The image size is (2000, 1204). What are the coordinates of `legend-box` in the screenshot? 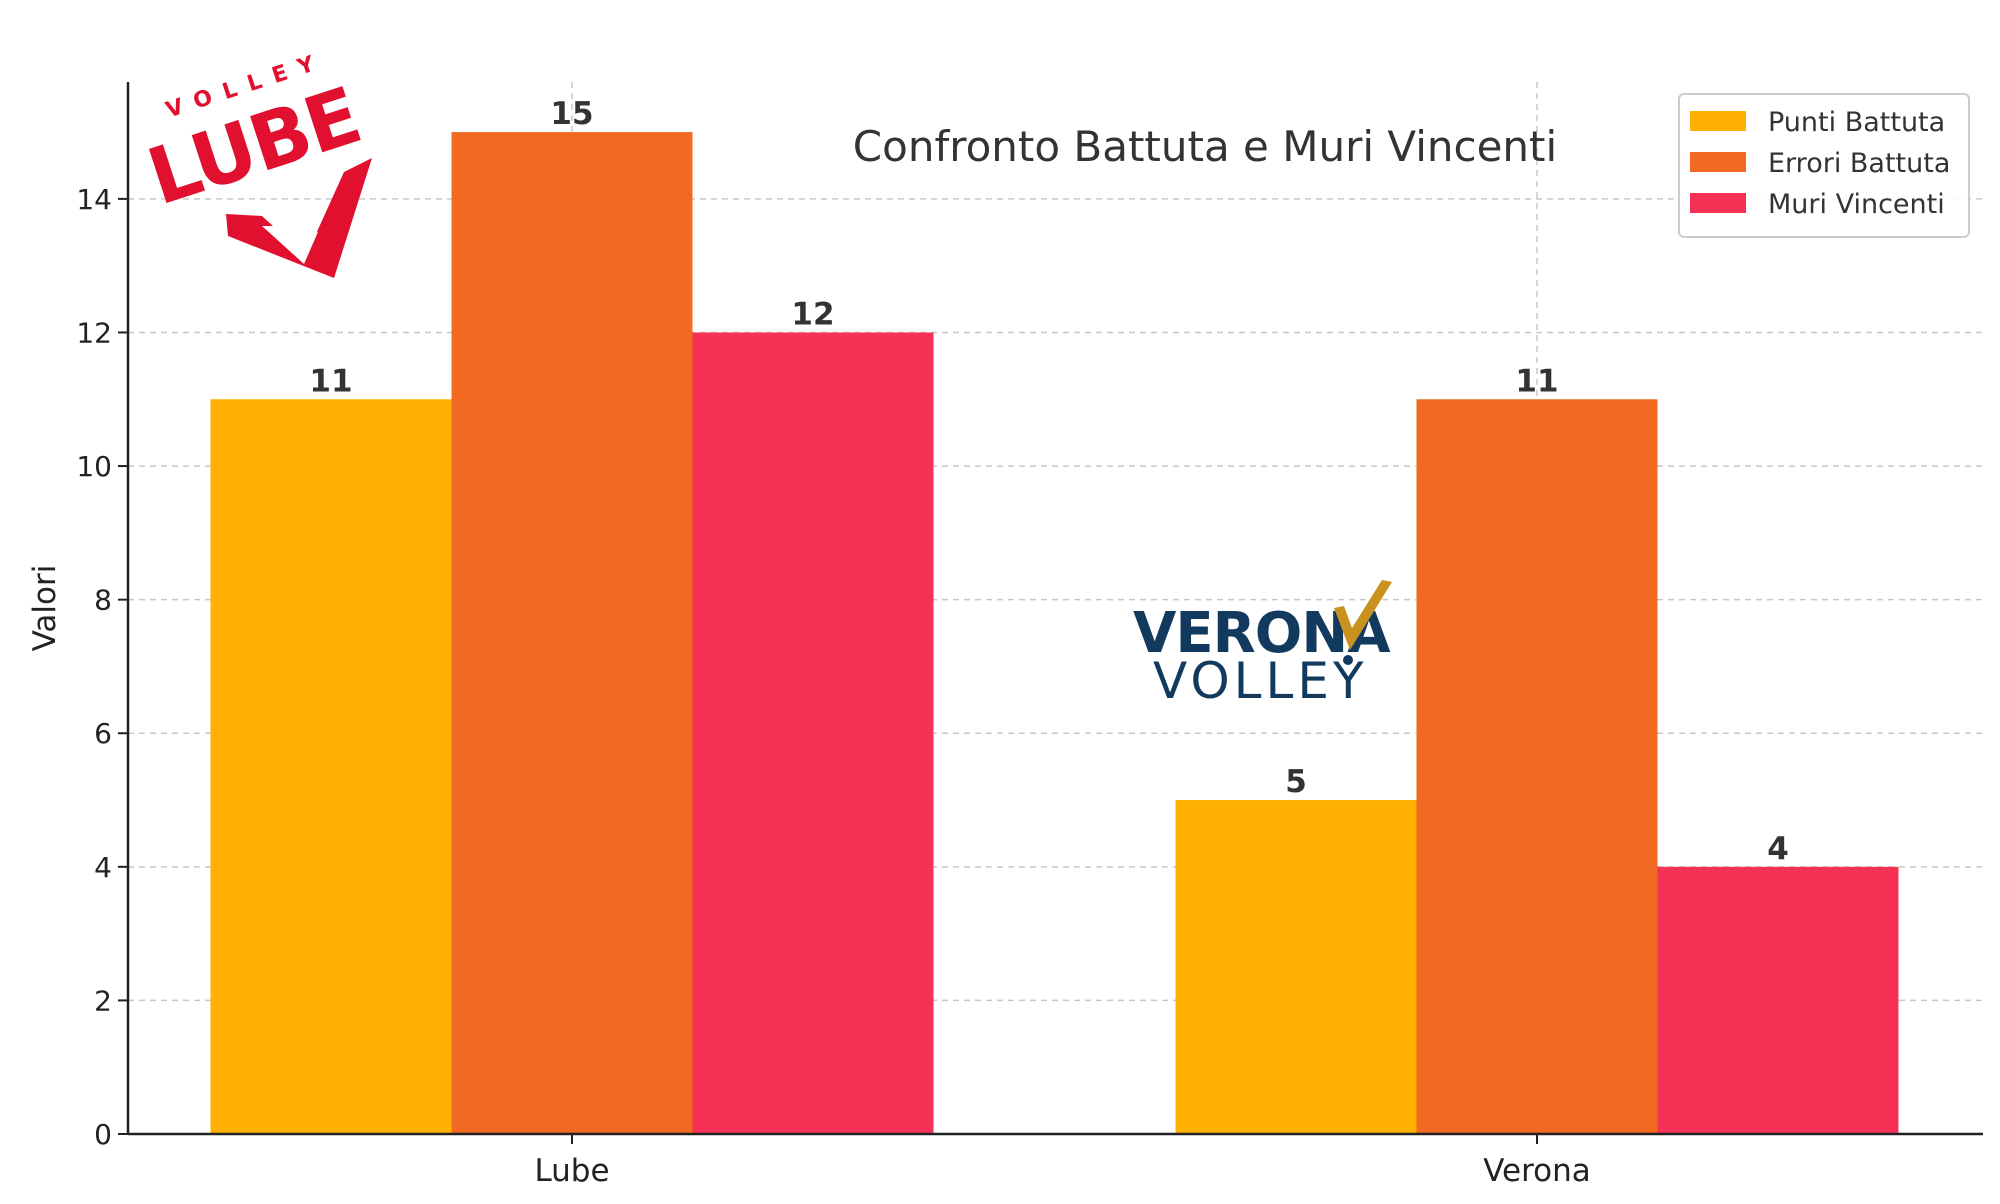 It's located at (1824, 165).